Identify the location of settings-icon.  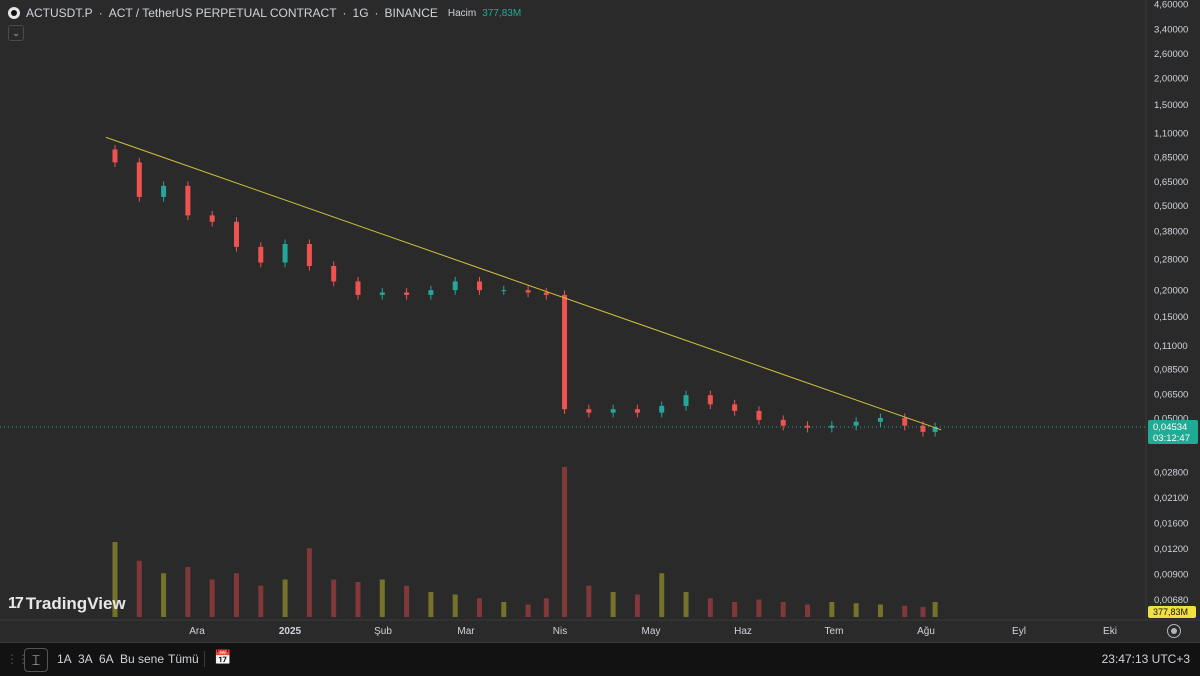
(1174, 631).